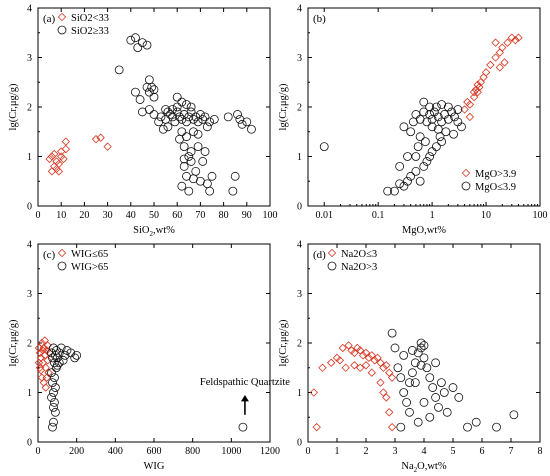 This screenshot has width=550, height=476. Describe the element at coordinates (337, 451) in the screenshot. I see `x-tick-label: 1` at that location.